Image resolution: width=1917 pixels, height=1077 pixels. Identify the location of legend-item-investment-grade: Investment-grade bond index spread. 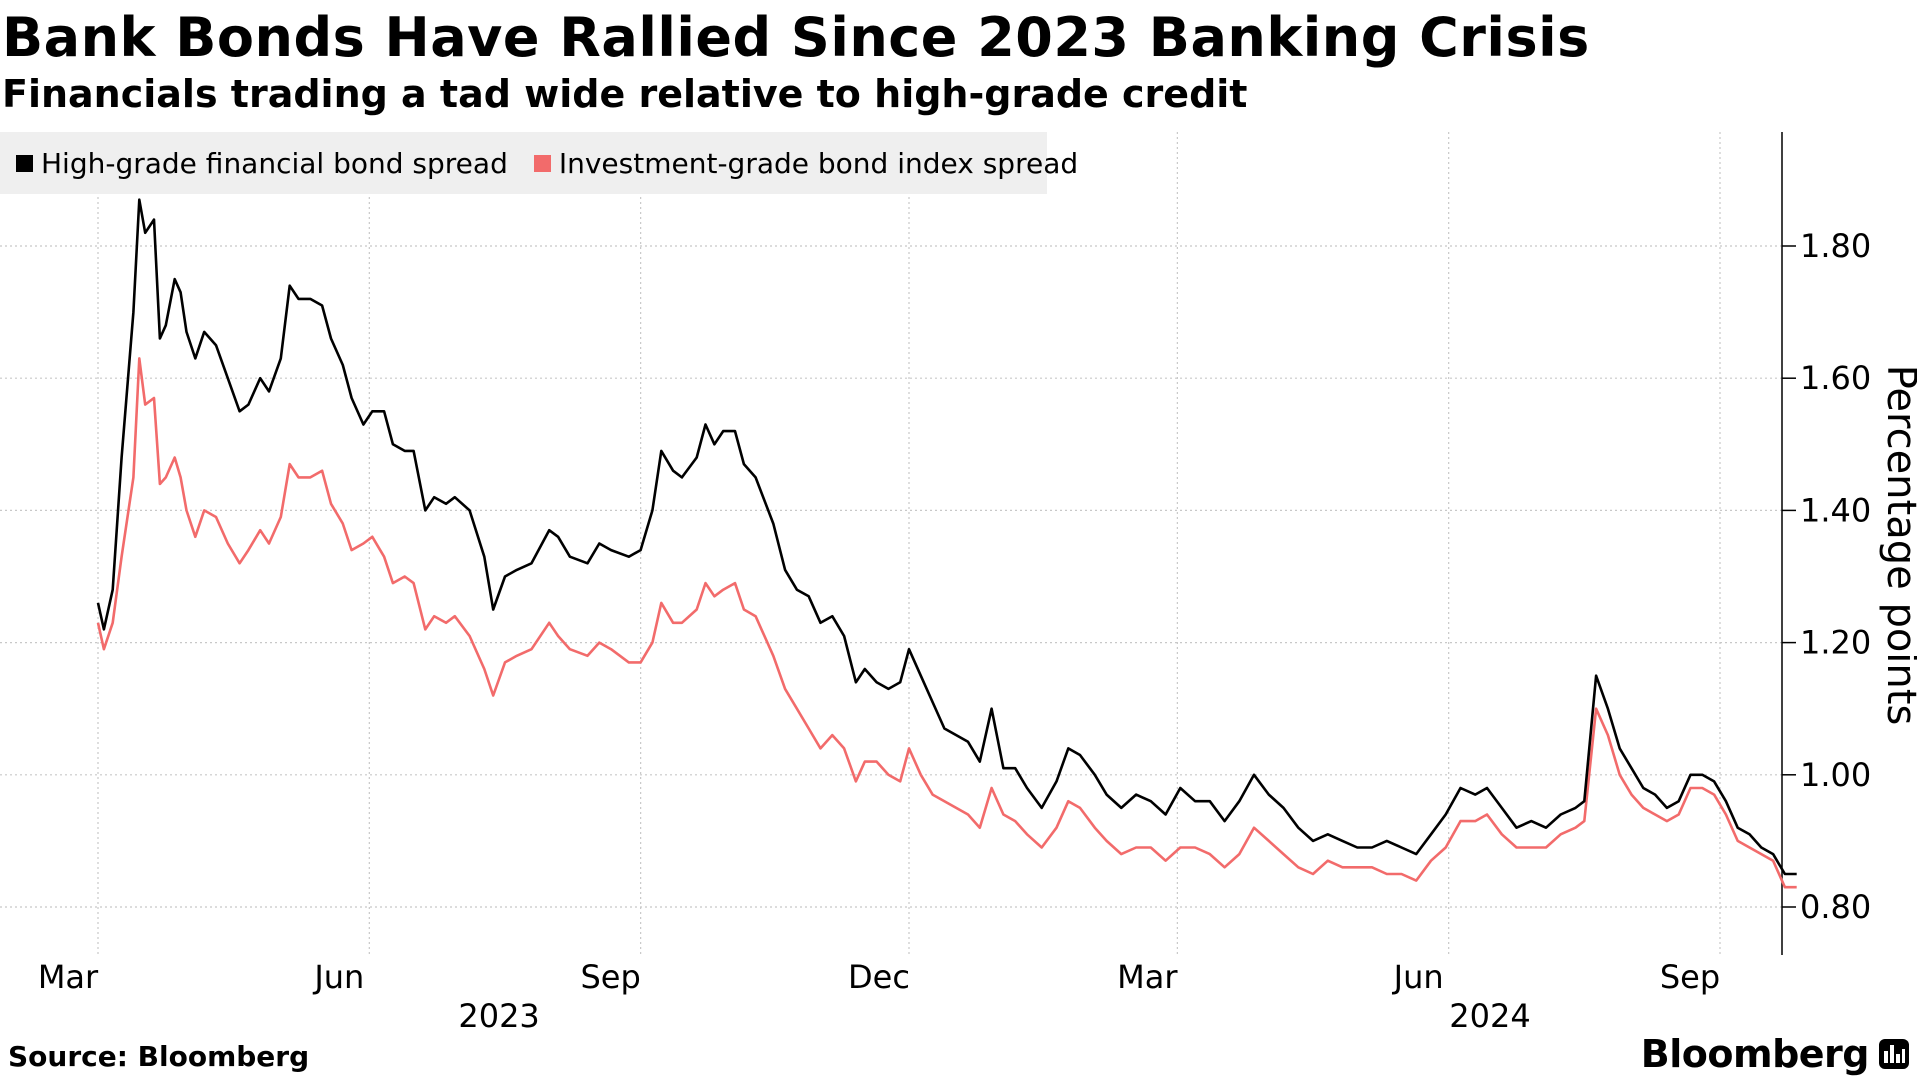
(806, 163).